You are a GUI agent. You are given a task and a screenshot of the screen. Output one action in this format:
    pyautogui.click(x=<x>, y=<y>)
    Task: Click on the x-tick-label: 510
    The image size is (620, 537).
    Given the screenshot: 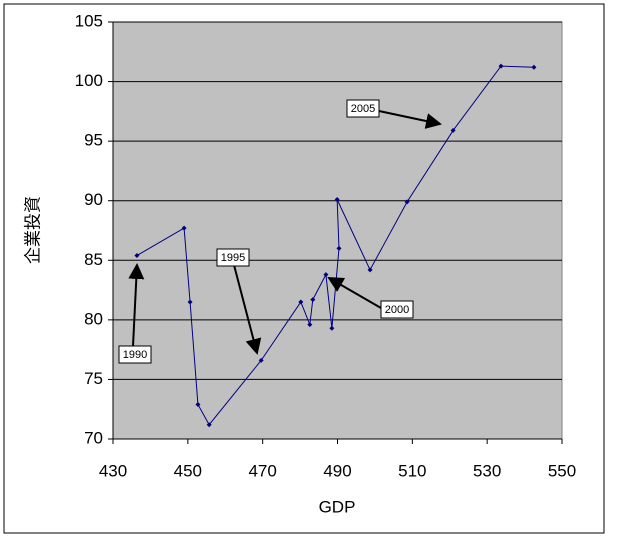 What is the action you would take?
    pyautogui.click(x=412, y=470)
    